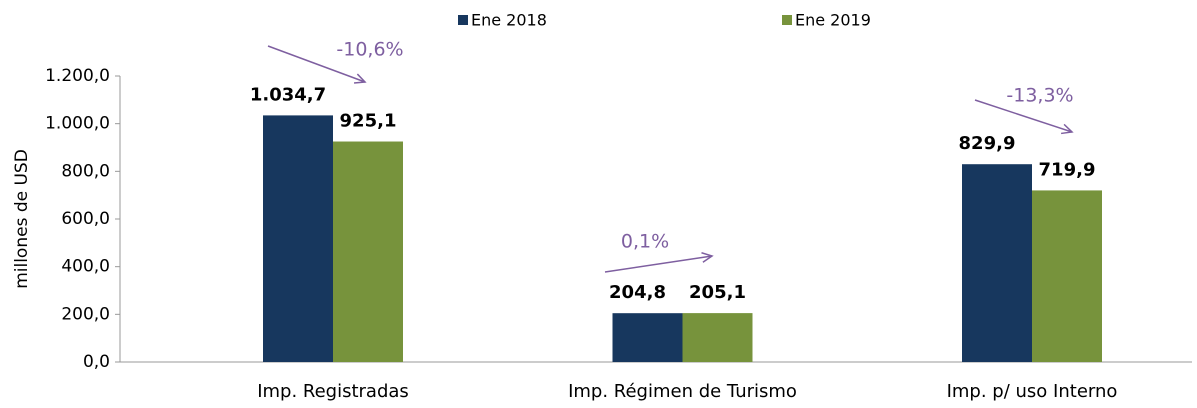 The height and width of the screenshot is (408, 1197). Describe the element at coordinates (77, 76) in the screenshot. I see `y-tick-label: 1.200,0` at that location.